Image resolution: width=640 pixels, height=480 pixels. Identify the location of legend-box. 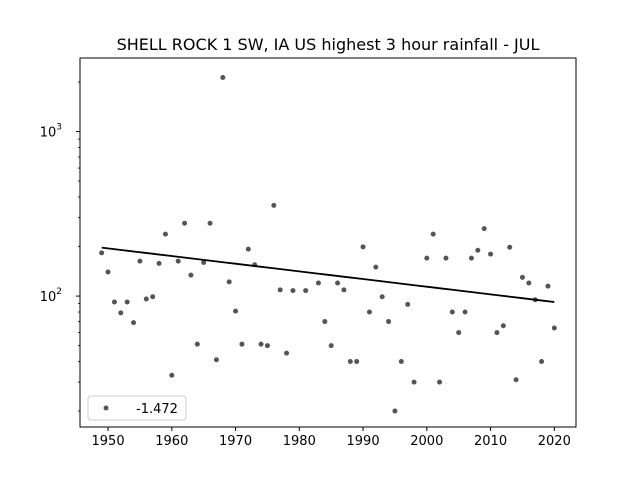
(137, 408).